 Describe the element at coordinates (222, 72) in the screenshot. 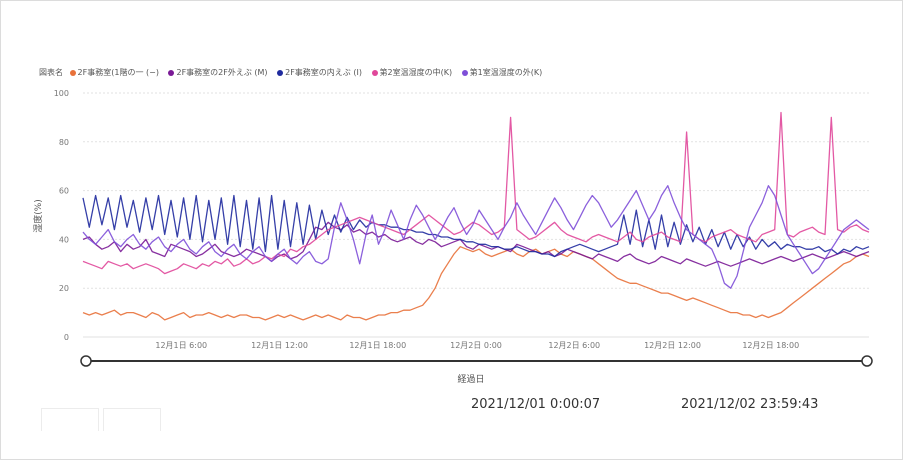

I see `legend-label: 2F事務室の2F外えぶ (M)` at that location.